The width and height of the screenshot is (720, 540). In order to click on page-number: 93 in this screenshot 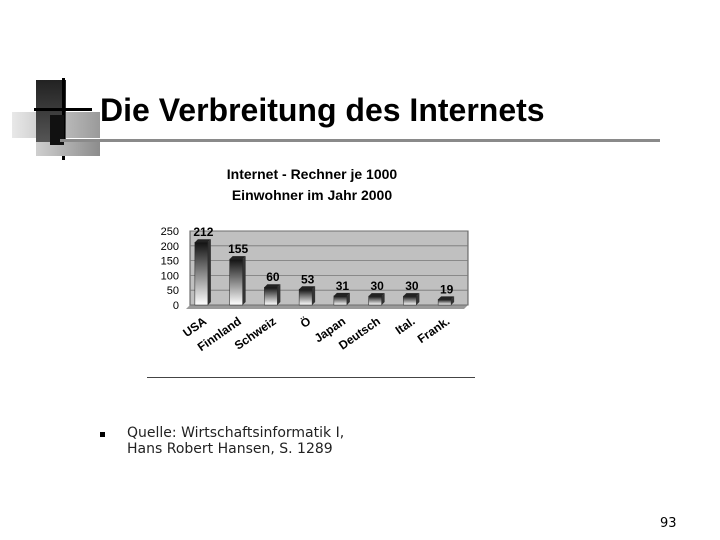, I will do `click(668, 523)`.